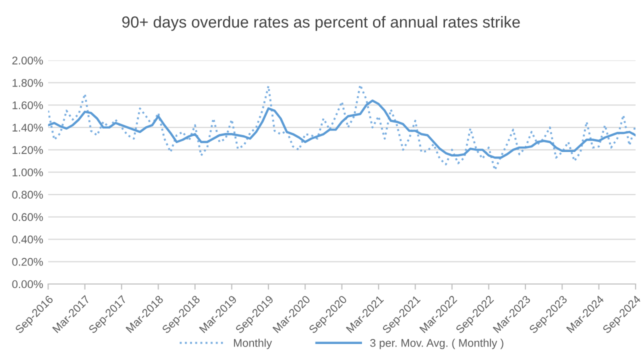 This screenshot has width=642, height=355. I want to click on legend-label: 3 per. Mov. Avg. ( Monthly ), so click(437, 344).